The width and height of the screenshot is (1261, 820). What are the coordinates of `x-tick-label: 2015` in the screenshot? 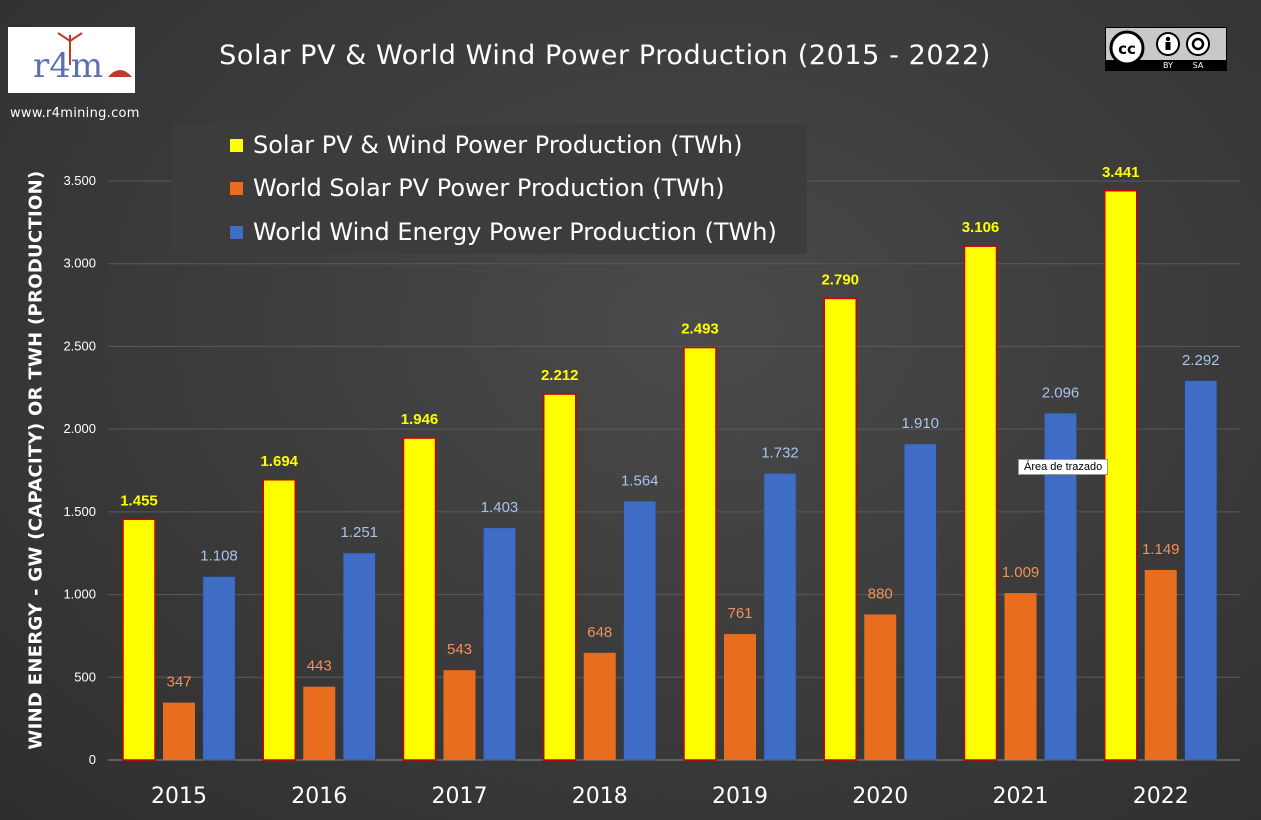 It's located at (179, 796).